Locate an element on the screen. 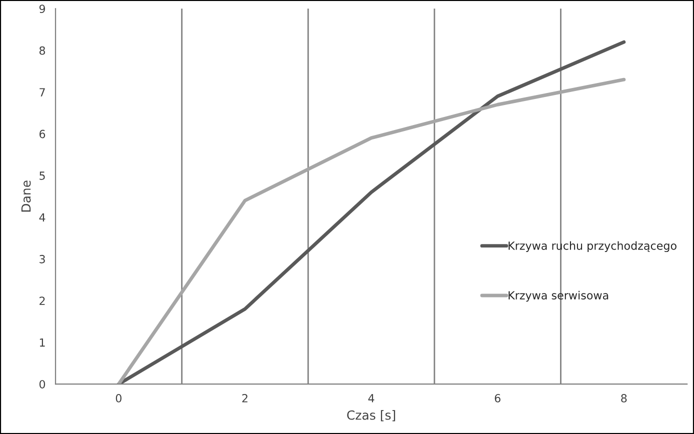 Image resolution: width=694 pixels, height=434 pixels. y-tick-label: 3 is located at coordinates (42, 259).